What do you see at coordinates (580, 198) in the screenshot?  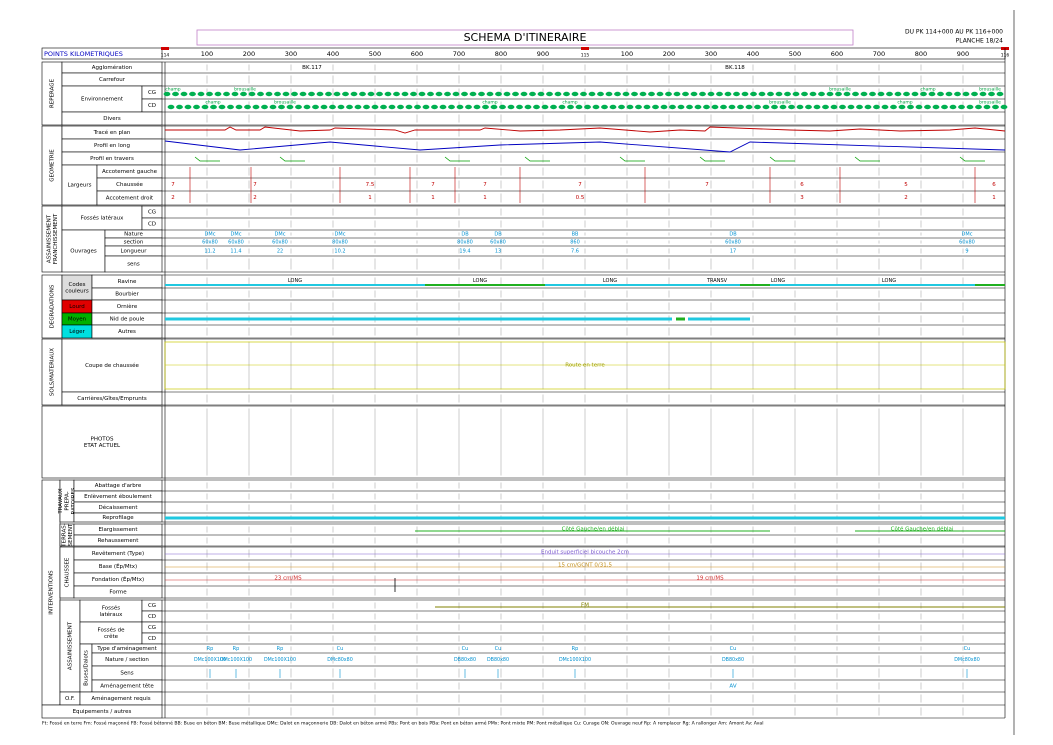 I see `shoulder-right: 0.5` at bounding box center [580, 198].